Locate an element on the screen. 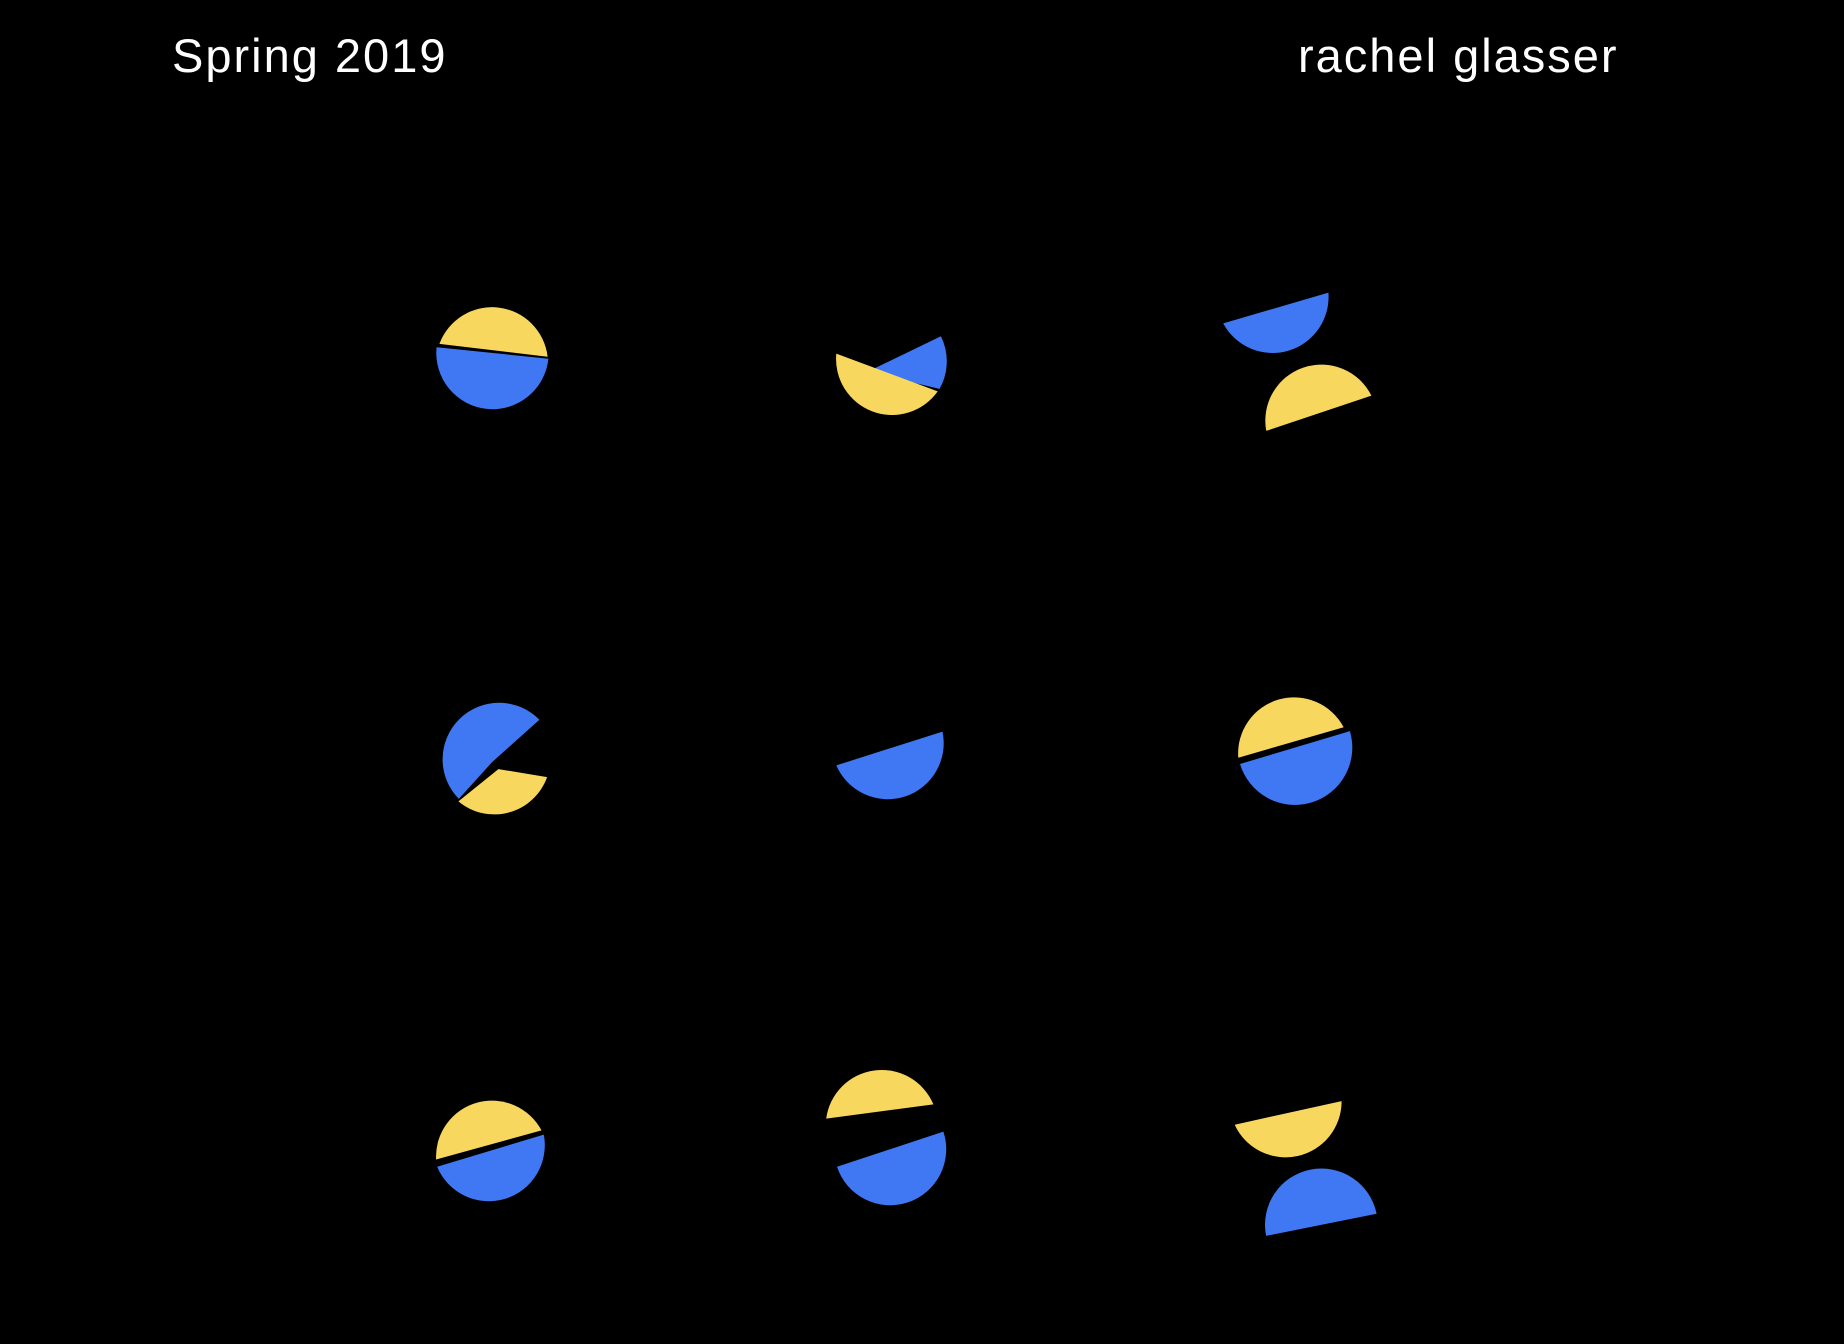 The image size is (1844, 1344). shape-r2c1 is located at coordinates (495, 758).